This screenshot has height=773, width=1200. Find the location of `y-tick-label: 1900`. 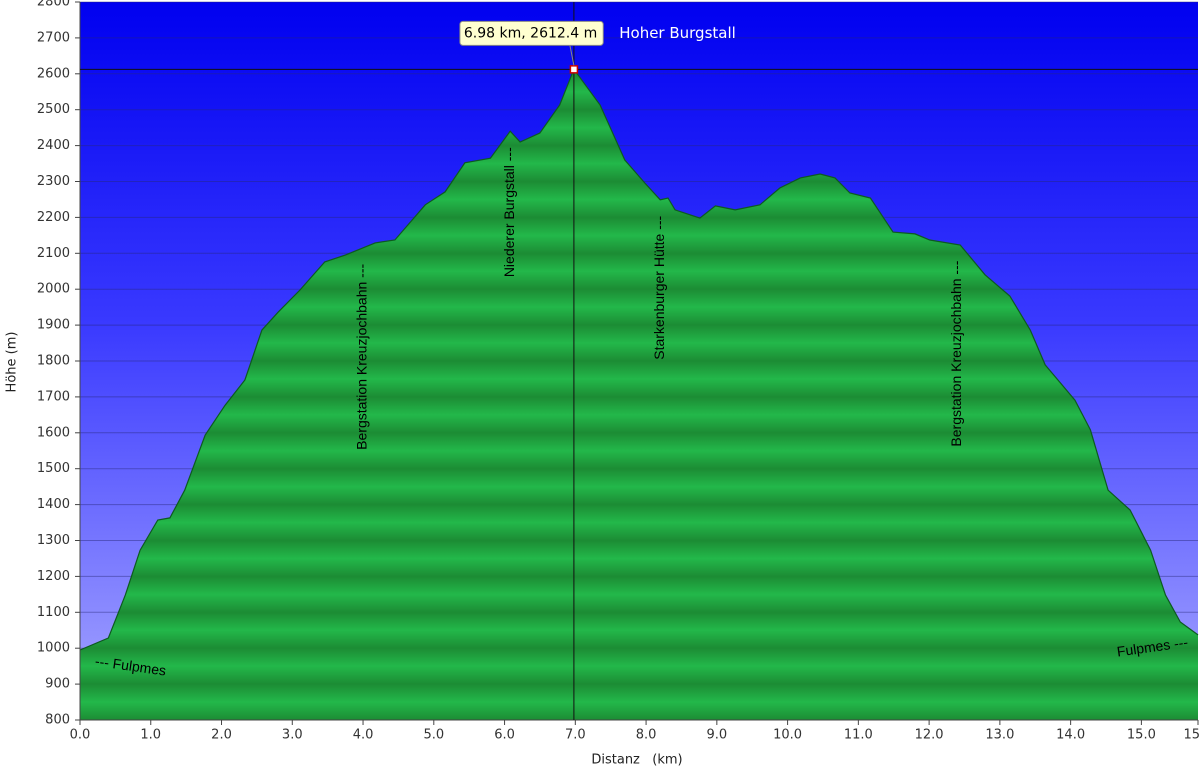

y-tick-label: 1900 is located at coordinates (53, 325).